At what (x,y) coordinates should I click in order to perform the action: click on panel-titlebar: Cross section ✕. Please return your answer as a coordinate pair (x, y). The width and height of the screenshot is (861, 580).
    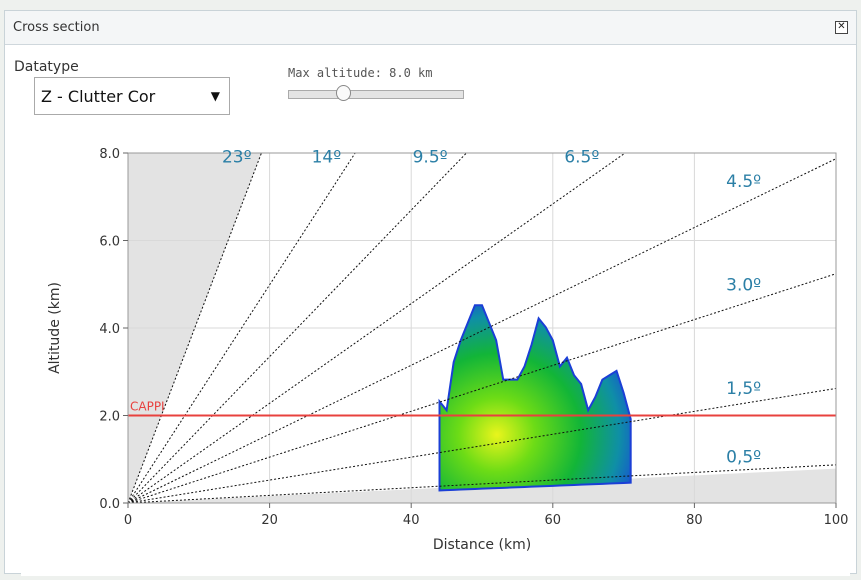
    Looking at the image, I should click on (430, 28).